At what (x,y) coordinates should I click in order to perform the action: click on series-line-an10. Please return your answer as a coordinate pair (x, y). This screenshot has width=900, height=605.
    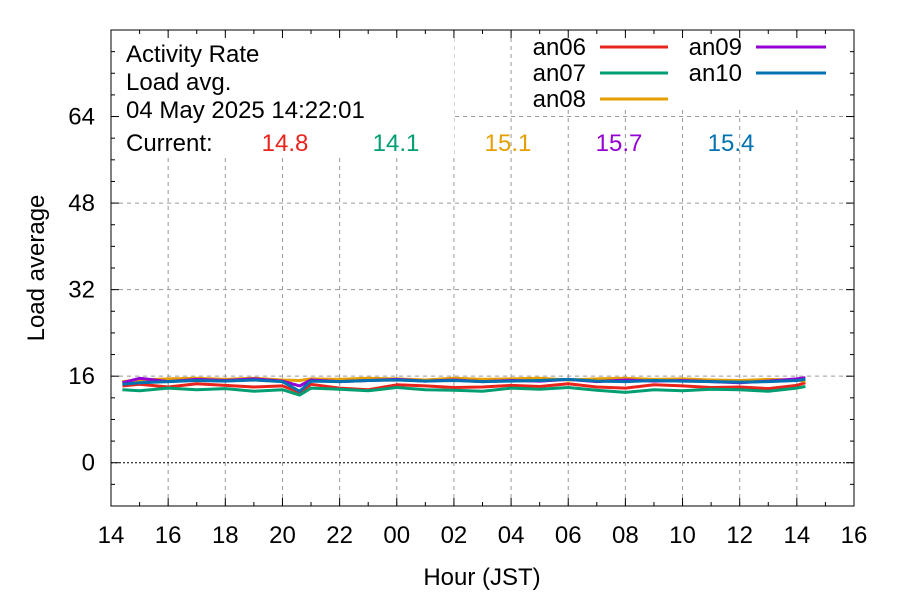
    Looking at the image, I should click on (464, 385).